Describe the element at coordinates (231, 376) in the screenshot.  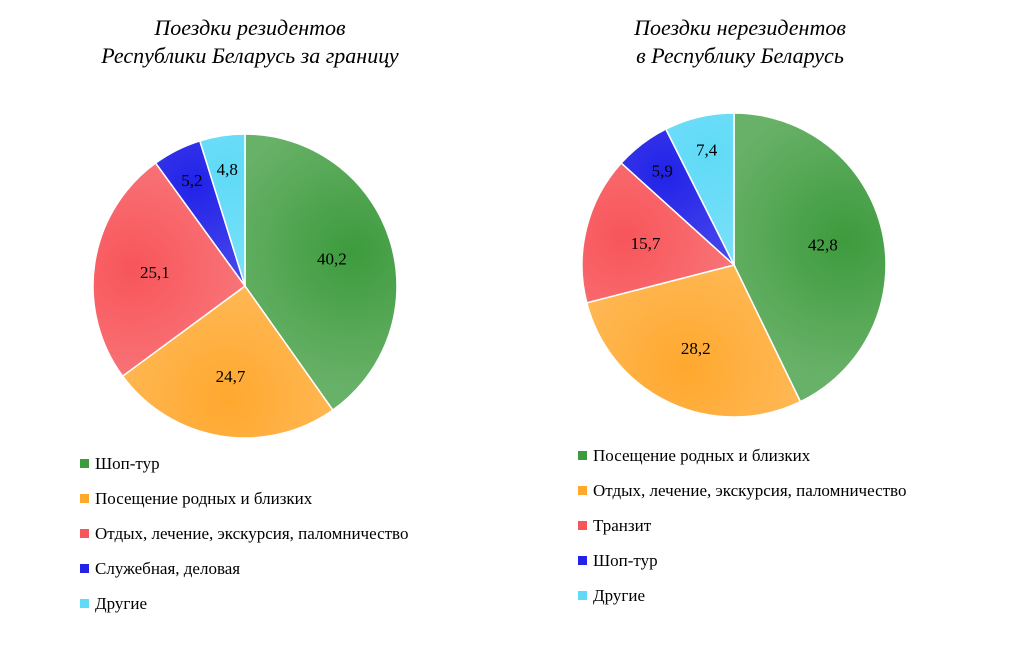
I see `slice-value-label: 24,7` at that location.